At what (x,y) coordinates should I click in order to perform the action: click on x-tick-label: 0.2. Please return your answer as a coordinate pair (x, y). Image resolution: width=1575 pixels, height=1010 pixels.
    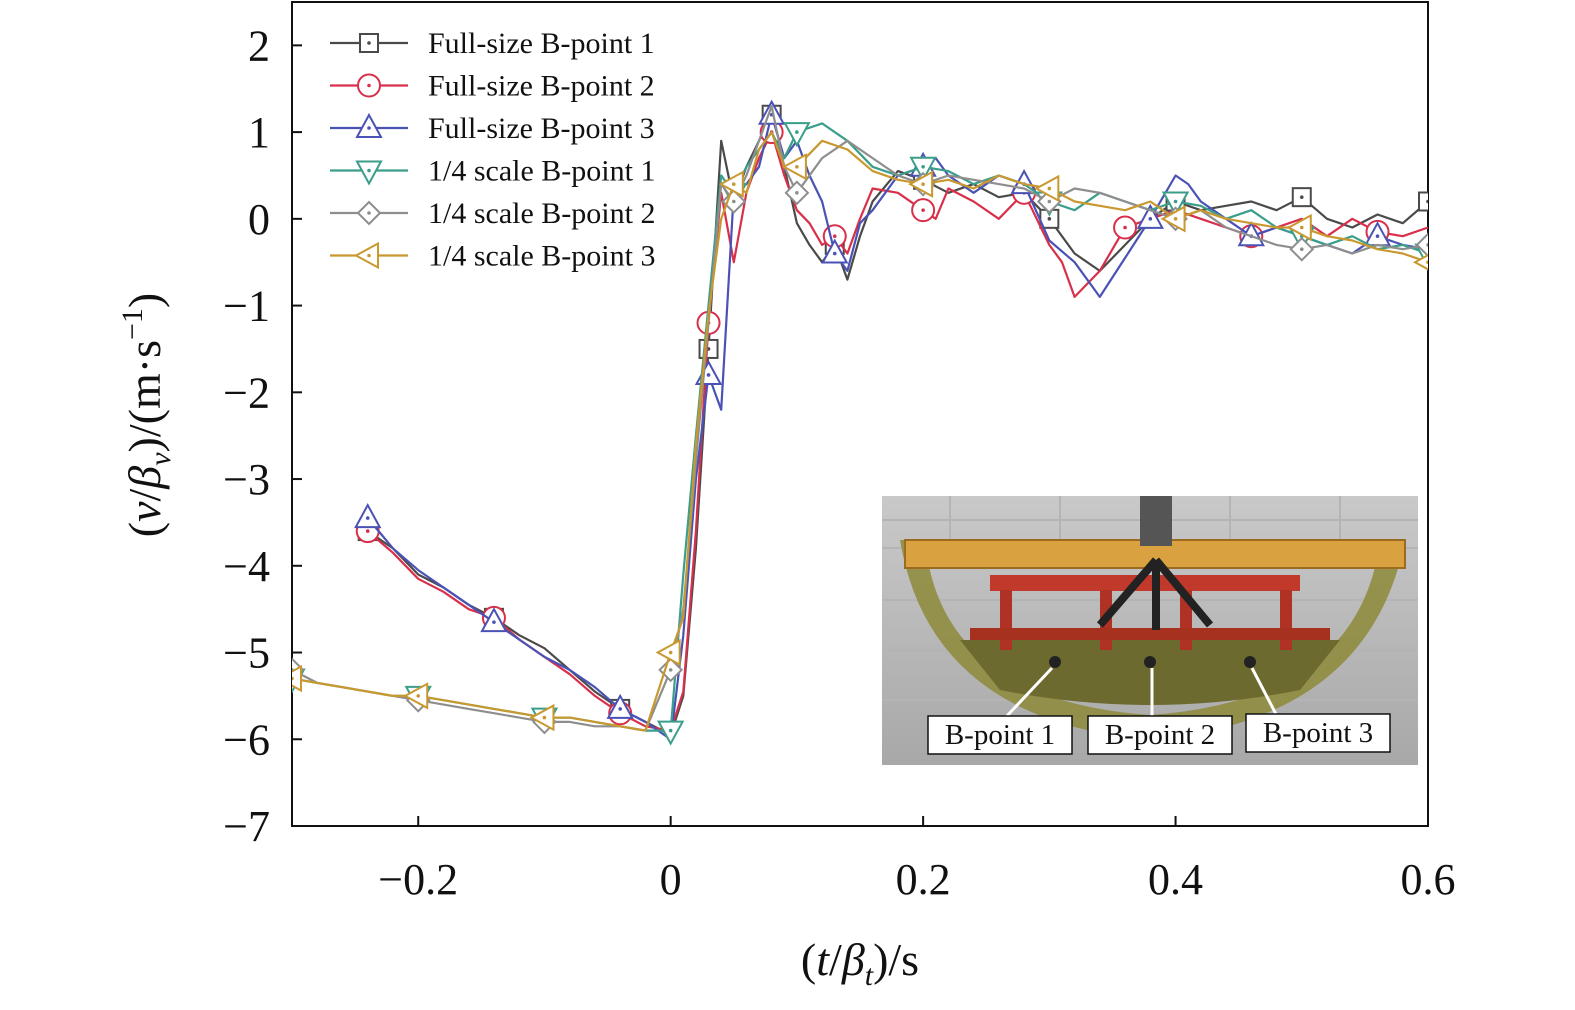
    Looking at the image, I should click on (923, 879).